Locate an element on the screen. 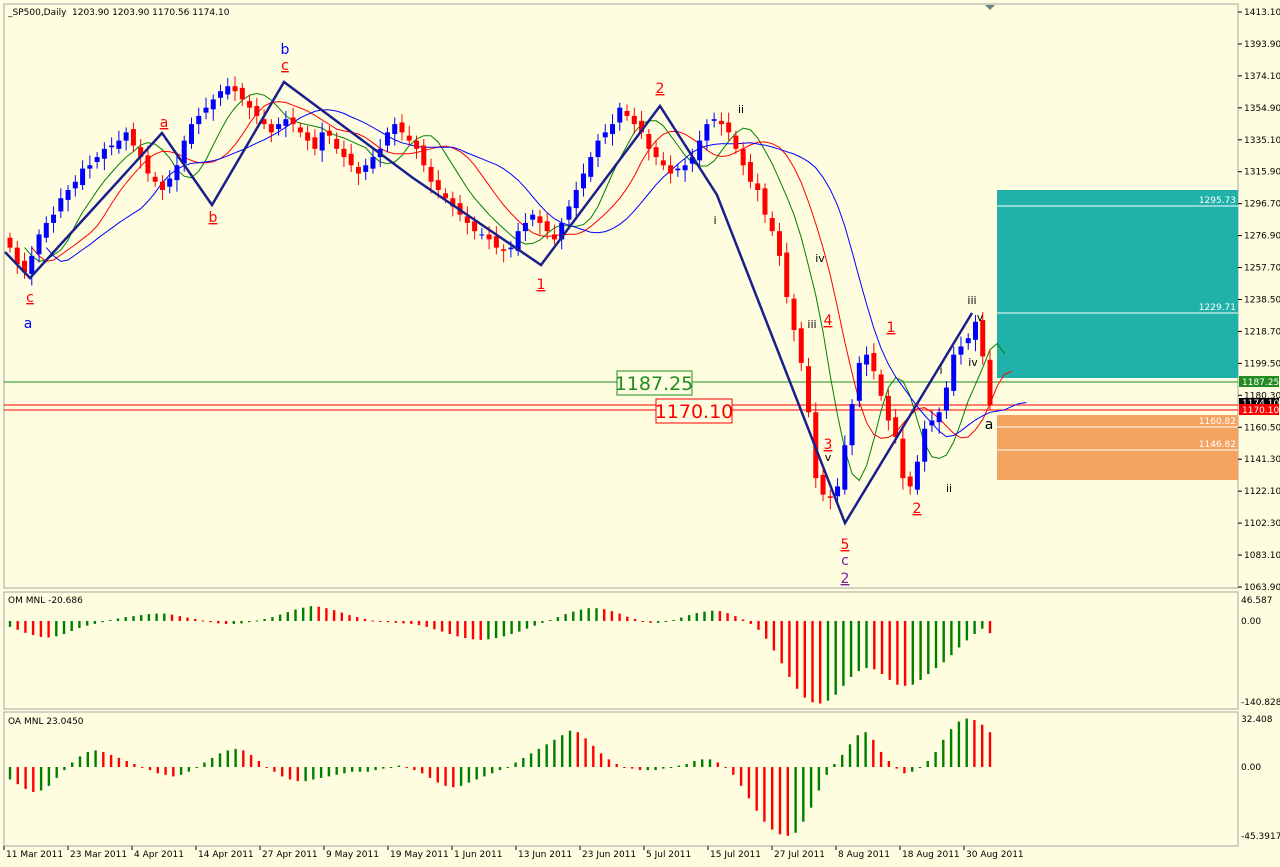  green-level-label: 1187.25 is located at coordinates (654, 384).